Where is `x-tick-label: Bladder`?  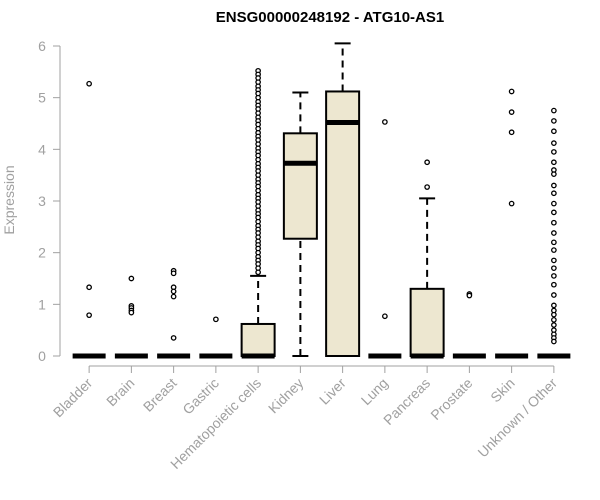 x-tick-label: Bladder is located at coordinates (73, 398).